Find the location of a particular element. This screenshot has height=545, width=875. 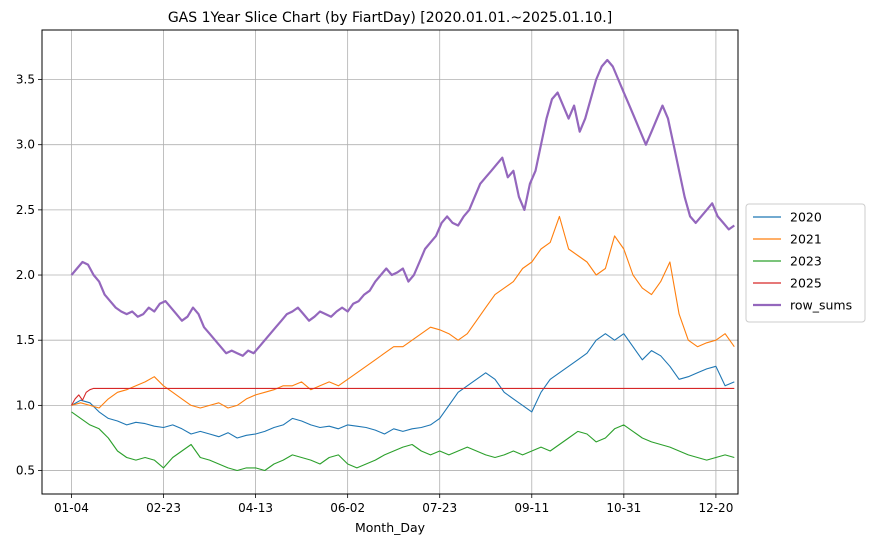

x-tick-label: 02-23 is located at coordinates (163, 508).